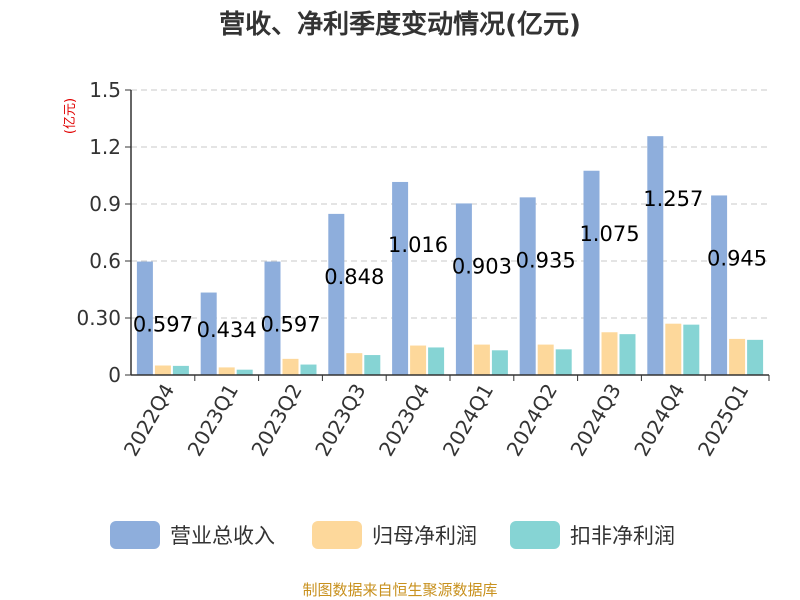 The height and width of the screenshot is (600, 800). I want to click on x-tick-label: 2024Q4, so click(659, 420).